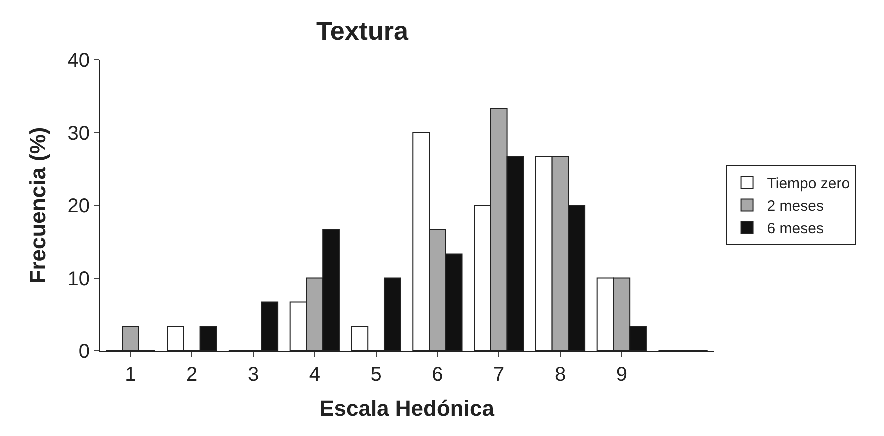 The image size is (884, 436). Describe the element at coordinates (192, 375) in the screenshot. I see `x-tick-label: 2` at that location.